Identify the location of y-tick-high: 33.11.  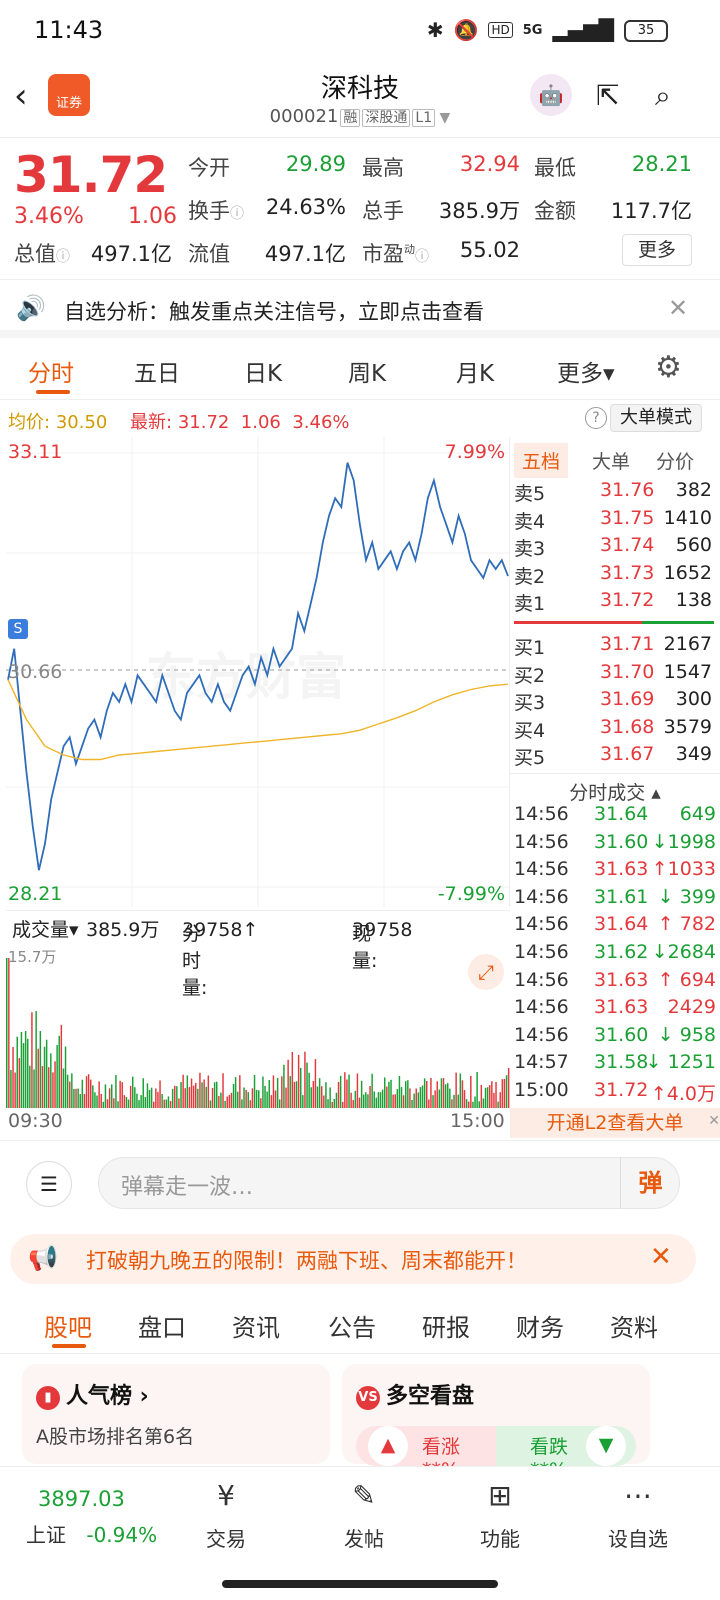
(35, 452).